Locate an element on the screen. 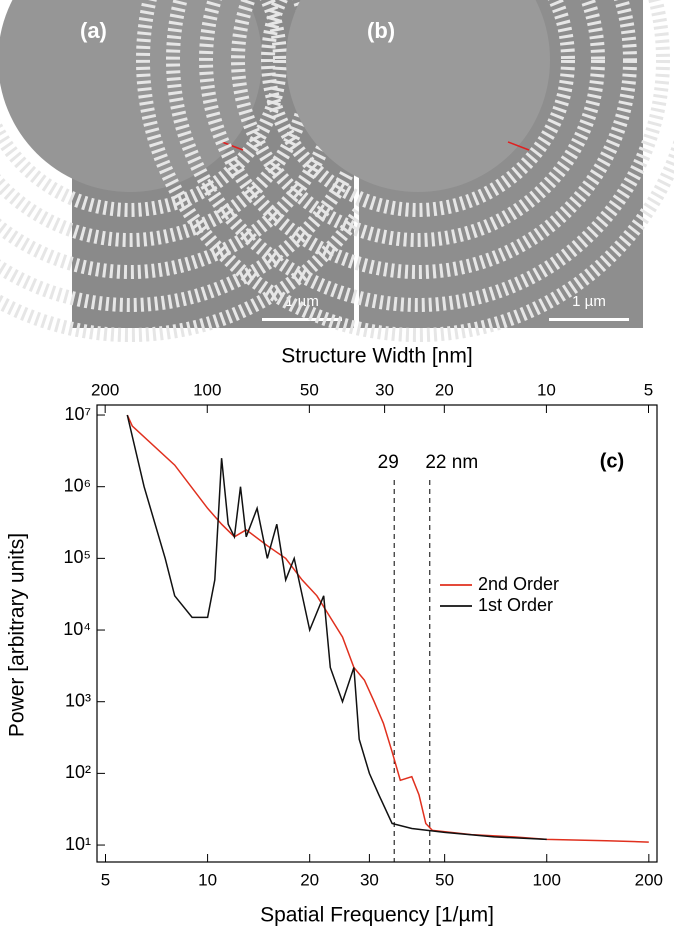 The height and width of the screenshot is (943, 674). y-tick-label: 10⁷ is located at coordinates (77, 414).